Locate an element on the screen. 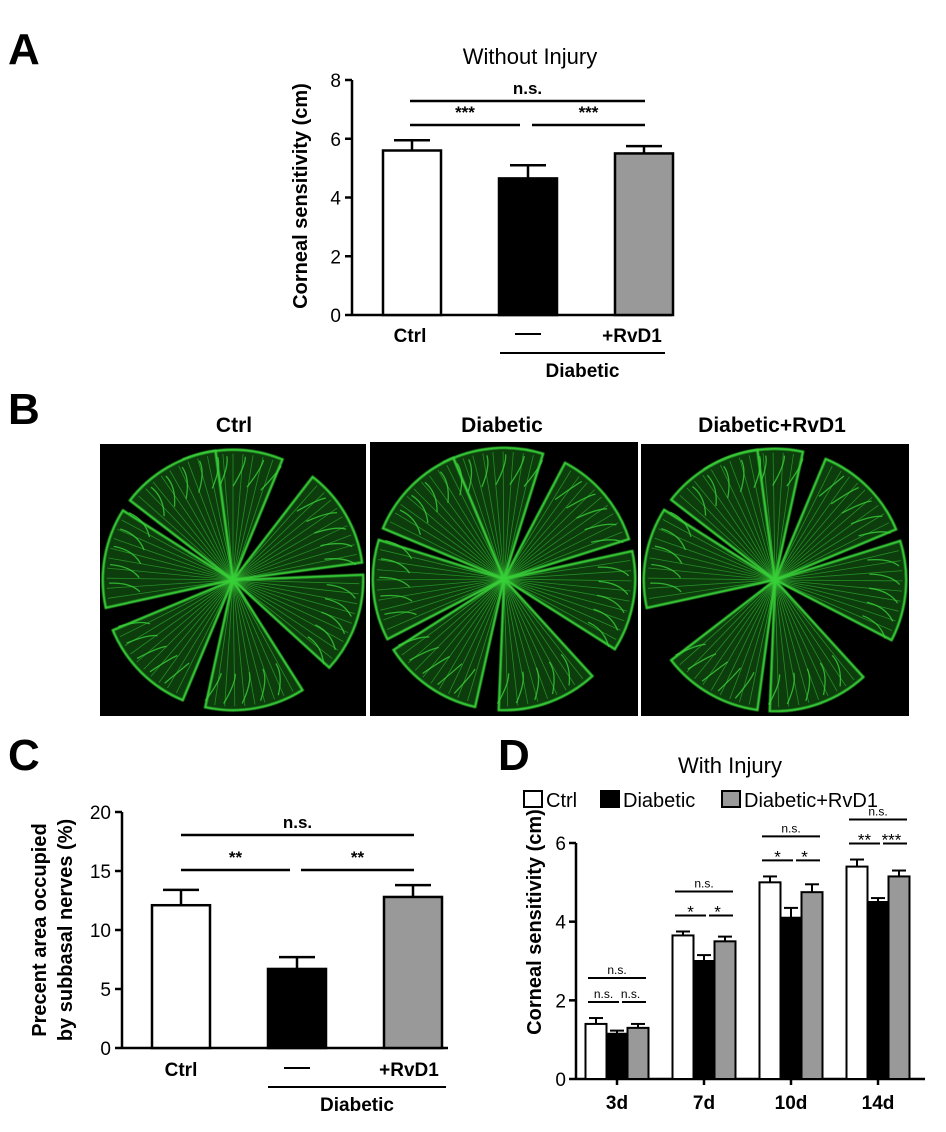  chart-d-bar-diabetic-rvd1 is located at coordinates (899, 978).